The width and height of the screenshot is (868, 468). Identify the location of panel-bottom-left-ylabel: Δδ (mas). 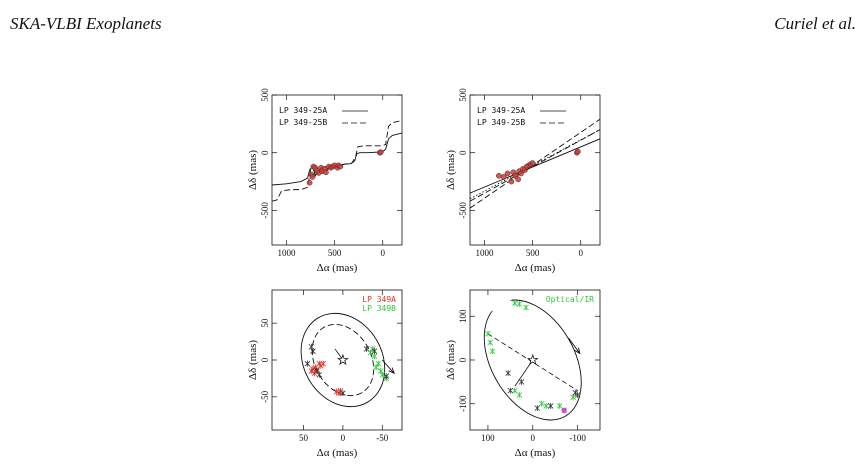
(253, 360).